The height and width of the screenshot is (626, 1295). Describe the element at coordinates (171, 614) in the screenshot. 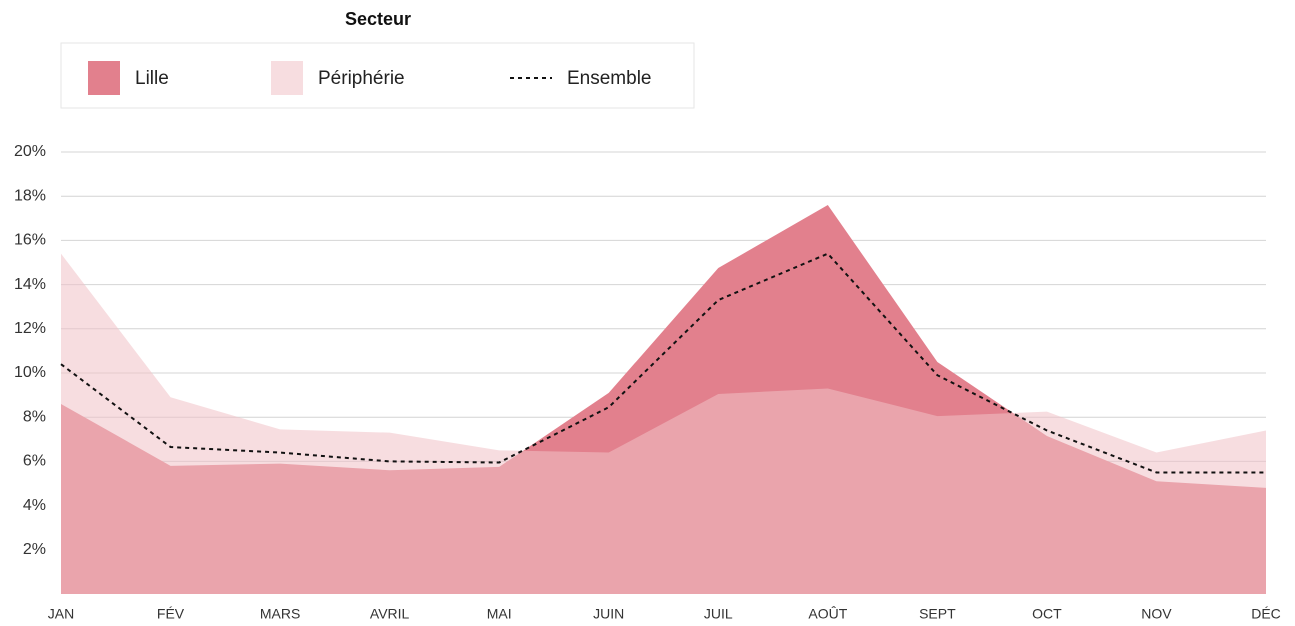

I see `x-tick-label: FÉV` at that location.